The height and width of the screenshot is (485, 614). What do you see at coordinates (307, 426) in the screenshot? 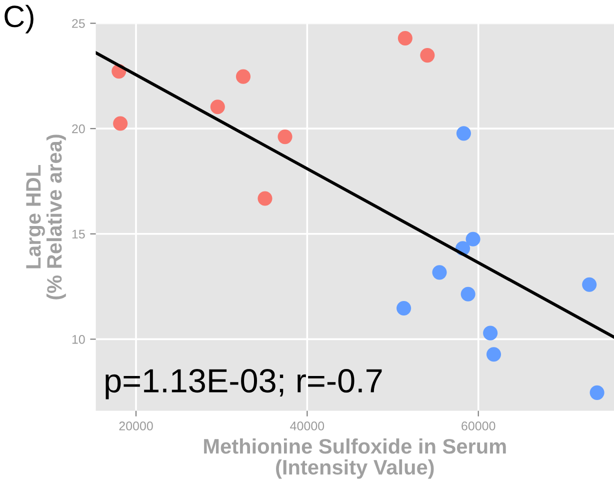
I see `x-tick-label: 40000` at bounding box center [307, 426].